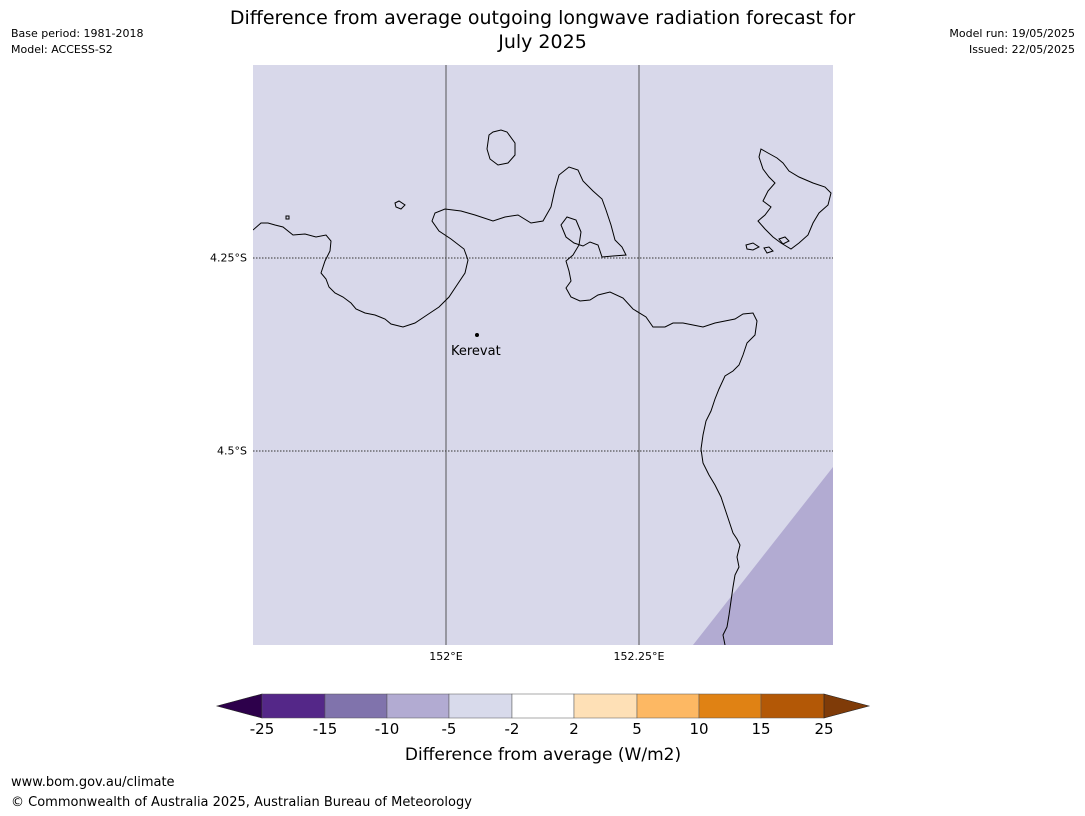 The image size is (1085, 816). Describe the element at coordinates (637, 729) in the screenshot. I see `colorbar-tick: 5` at that location.